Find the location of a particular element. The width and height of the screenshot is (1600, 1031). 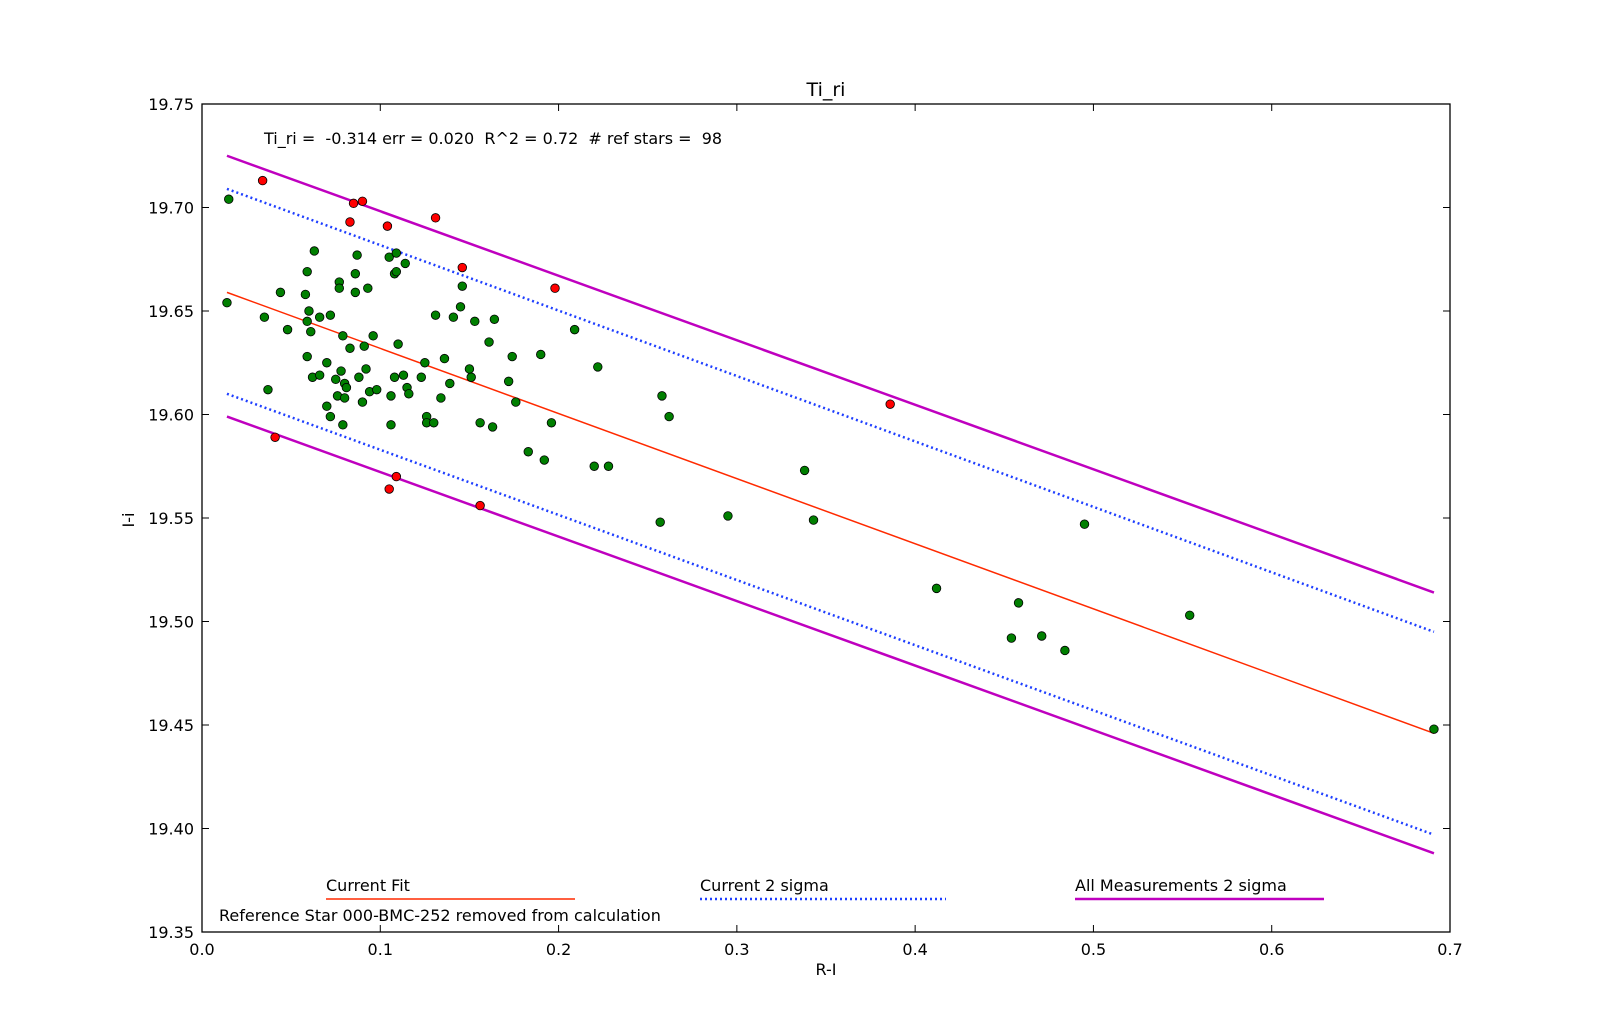

x-tick-label: 0.7 is located at coordinates (1449, 949).